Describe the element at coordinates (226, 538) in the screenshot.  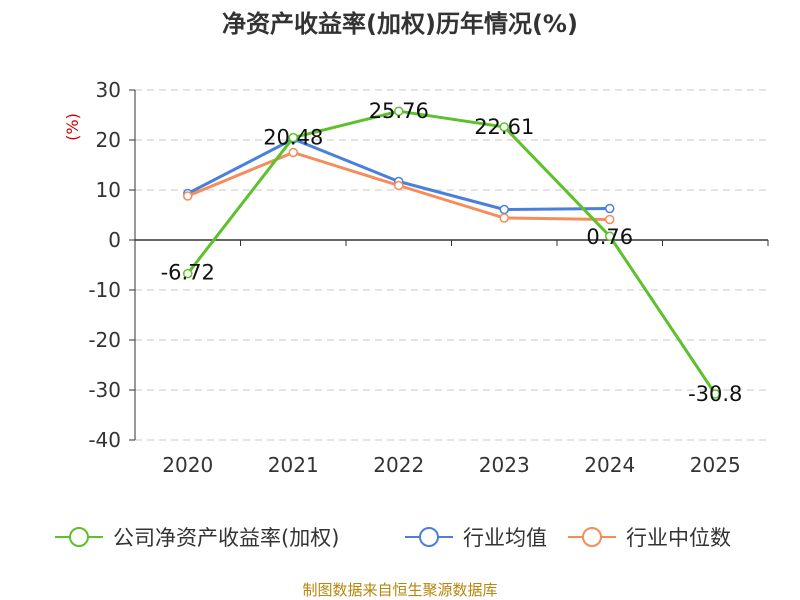
I see `legend-label: 公司净资产收益率(加权)` at that location.